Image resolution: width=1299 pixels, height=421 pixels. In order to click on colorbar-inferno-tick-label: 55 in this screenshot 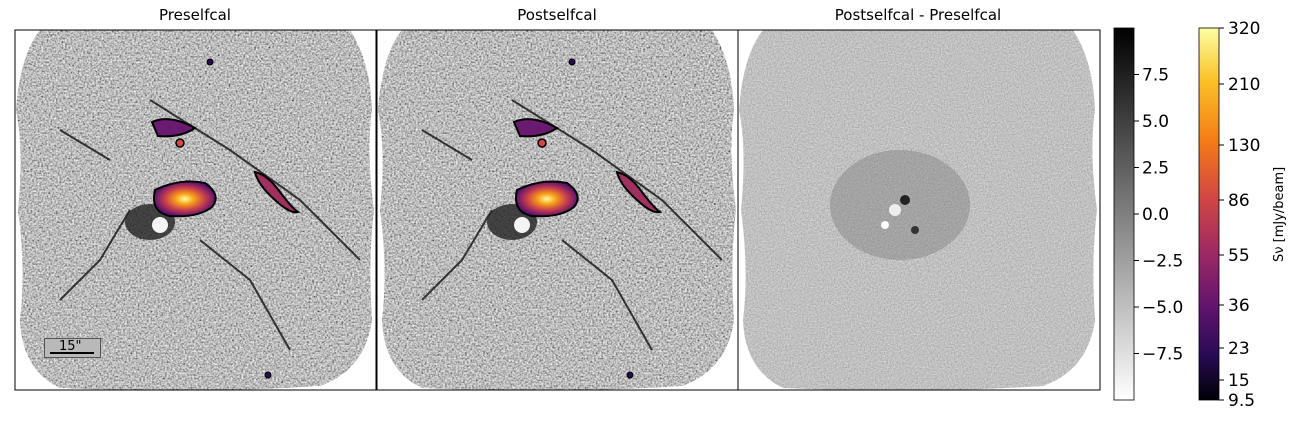, I will do `click(1239, 256)`.